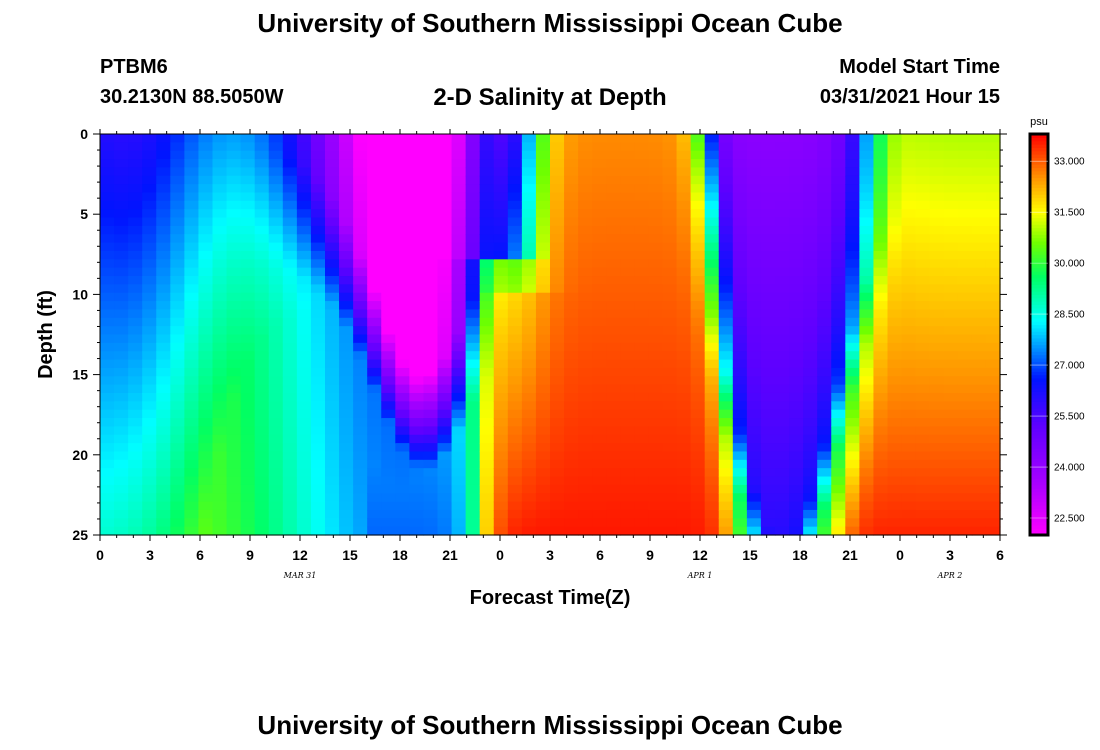  What do you see at coordinates (1039, 334) in the screenshot?
I see `colorbar-frame` at bounding box center [1039, 334].